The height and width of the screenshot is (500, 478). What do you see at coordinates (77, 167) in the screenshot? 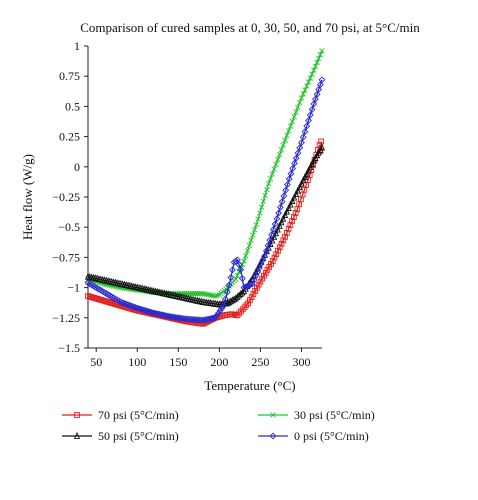
I see `y-tick-label: 0` at bounding box center [77, 167].